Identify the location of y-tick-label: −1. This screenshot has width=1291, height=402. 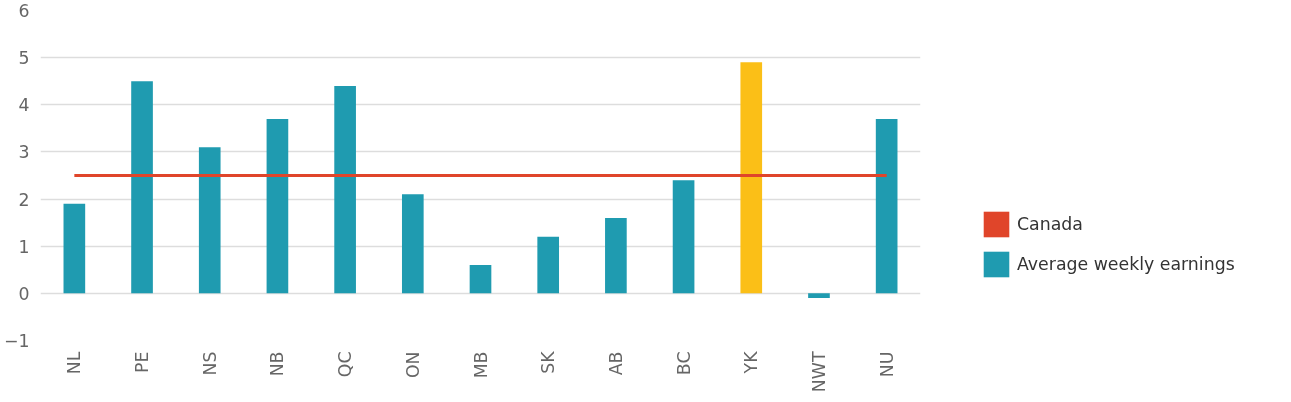
(16, 341).